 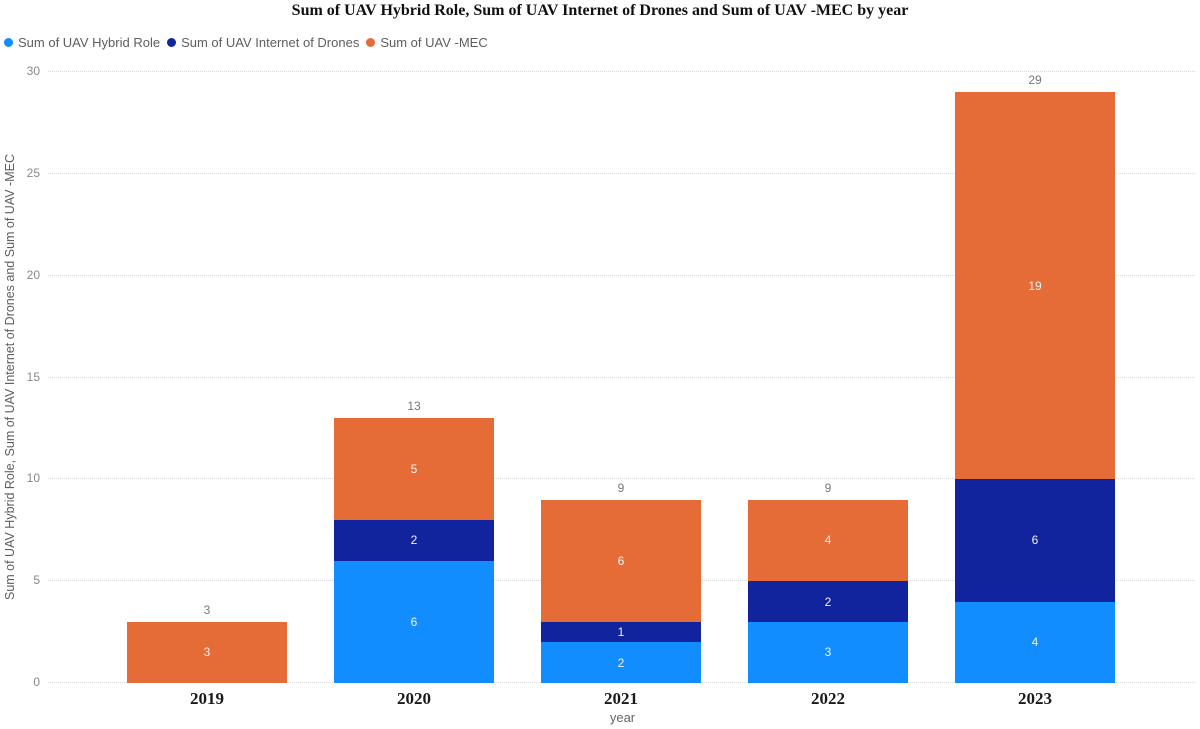 What do you see at coordinates (36, 682) in the screenshot?
I see `y-tick-label: 0` at bounding box center [36, 682].